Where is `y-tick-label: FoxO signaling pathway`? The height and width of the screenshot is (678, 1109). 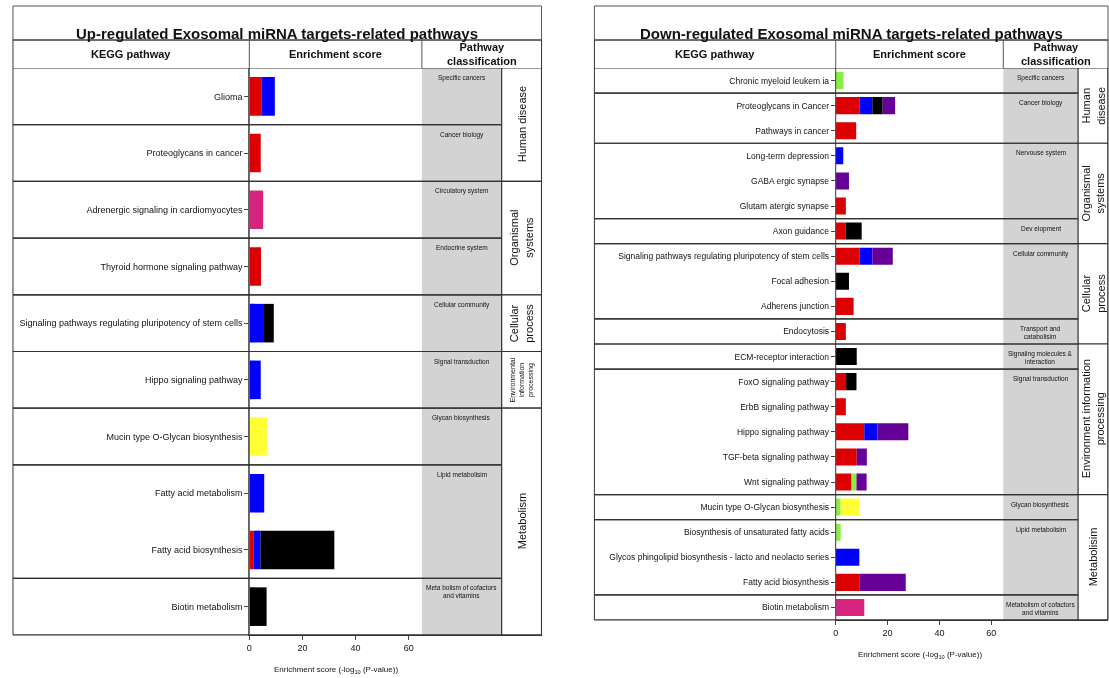 y-tick-label: FoxO signaling pathway is located at coordinates (784, 381).